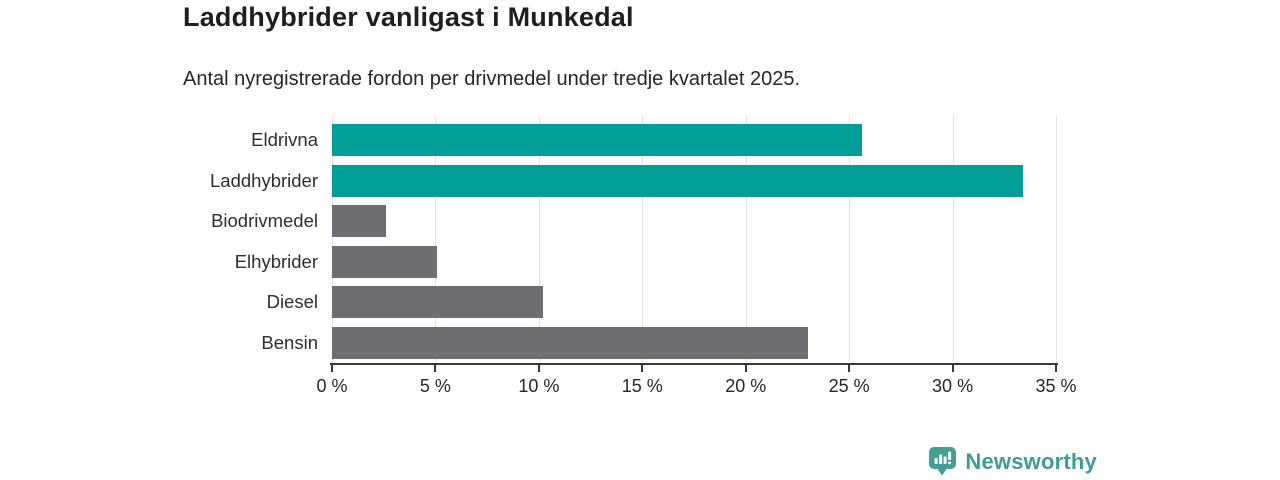 This screenshot has width=1280, height=480. What do you see at coordinates (284, 140) in the screenshot?
I see `category-label-eldrivna: Eldrivna` at bounding box center [284, 140].